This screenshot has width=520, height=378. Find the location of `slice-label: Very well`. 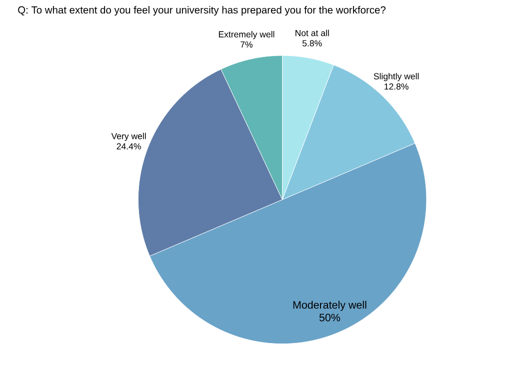

slice-label: Very well is located at coordinates (128, 136).